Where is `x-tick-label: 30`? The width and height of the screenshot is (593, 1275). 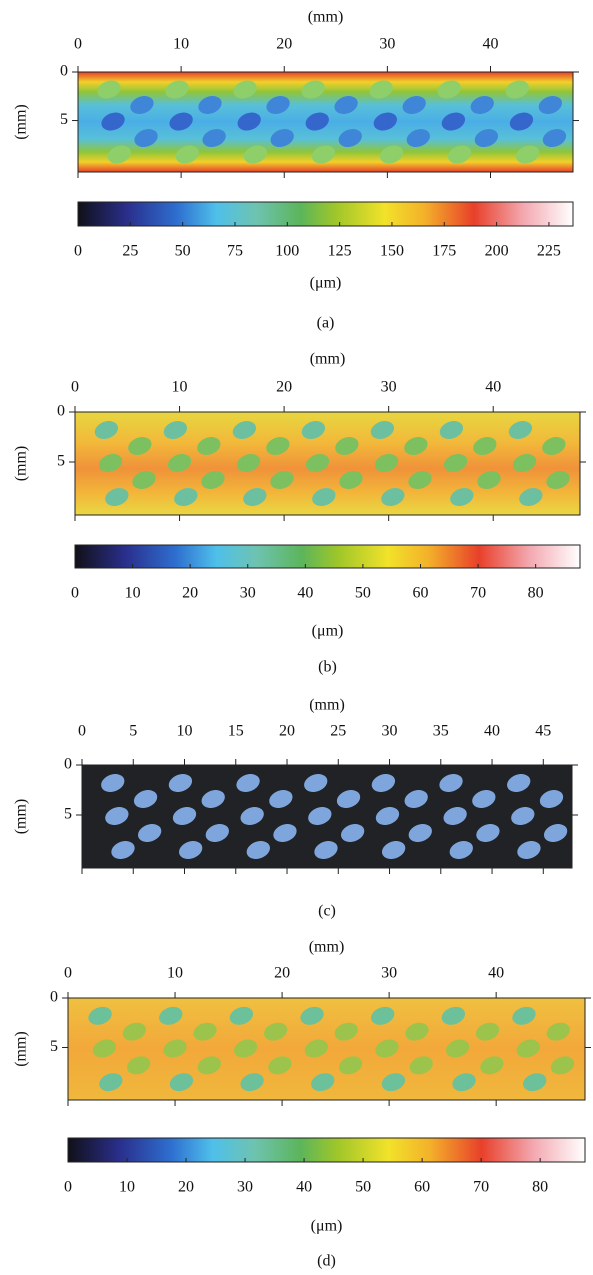
x-tick-label: 30 is located at coordinates (389, 973).